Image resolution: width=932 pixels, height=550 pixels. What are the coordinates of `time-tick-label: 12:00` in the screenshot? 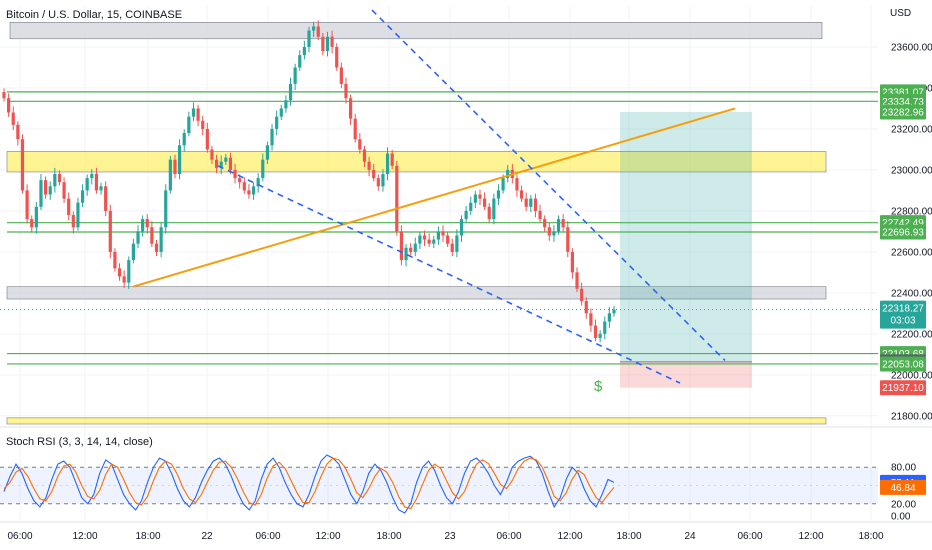 It's located at (569, 536).